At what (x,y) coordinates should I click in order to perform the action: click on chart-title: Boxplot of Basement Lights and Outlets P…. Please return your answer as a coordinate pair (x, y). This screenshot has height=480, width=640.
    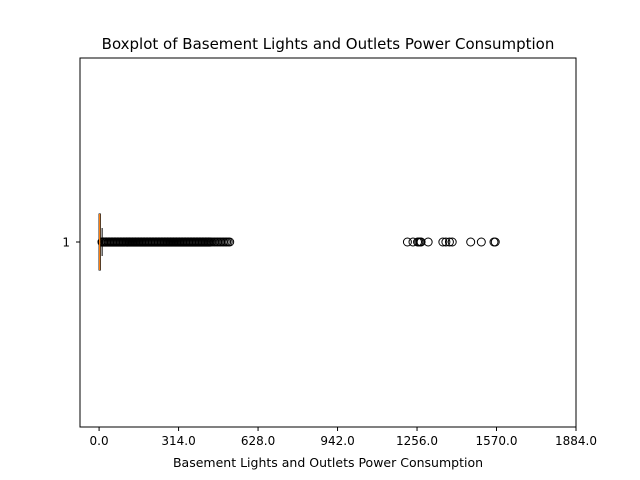
    Looking at the image, I should click on (328, 44).